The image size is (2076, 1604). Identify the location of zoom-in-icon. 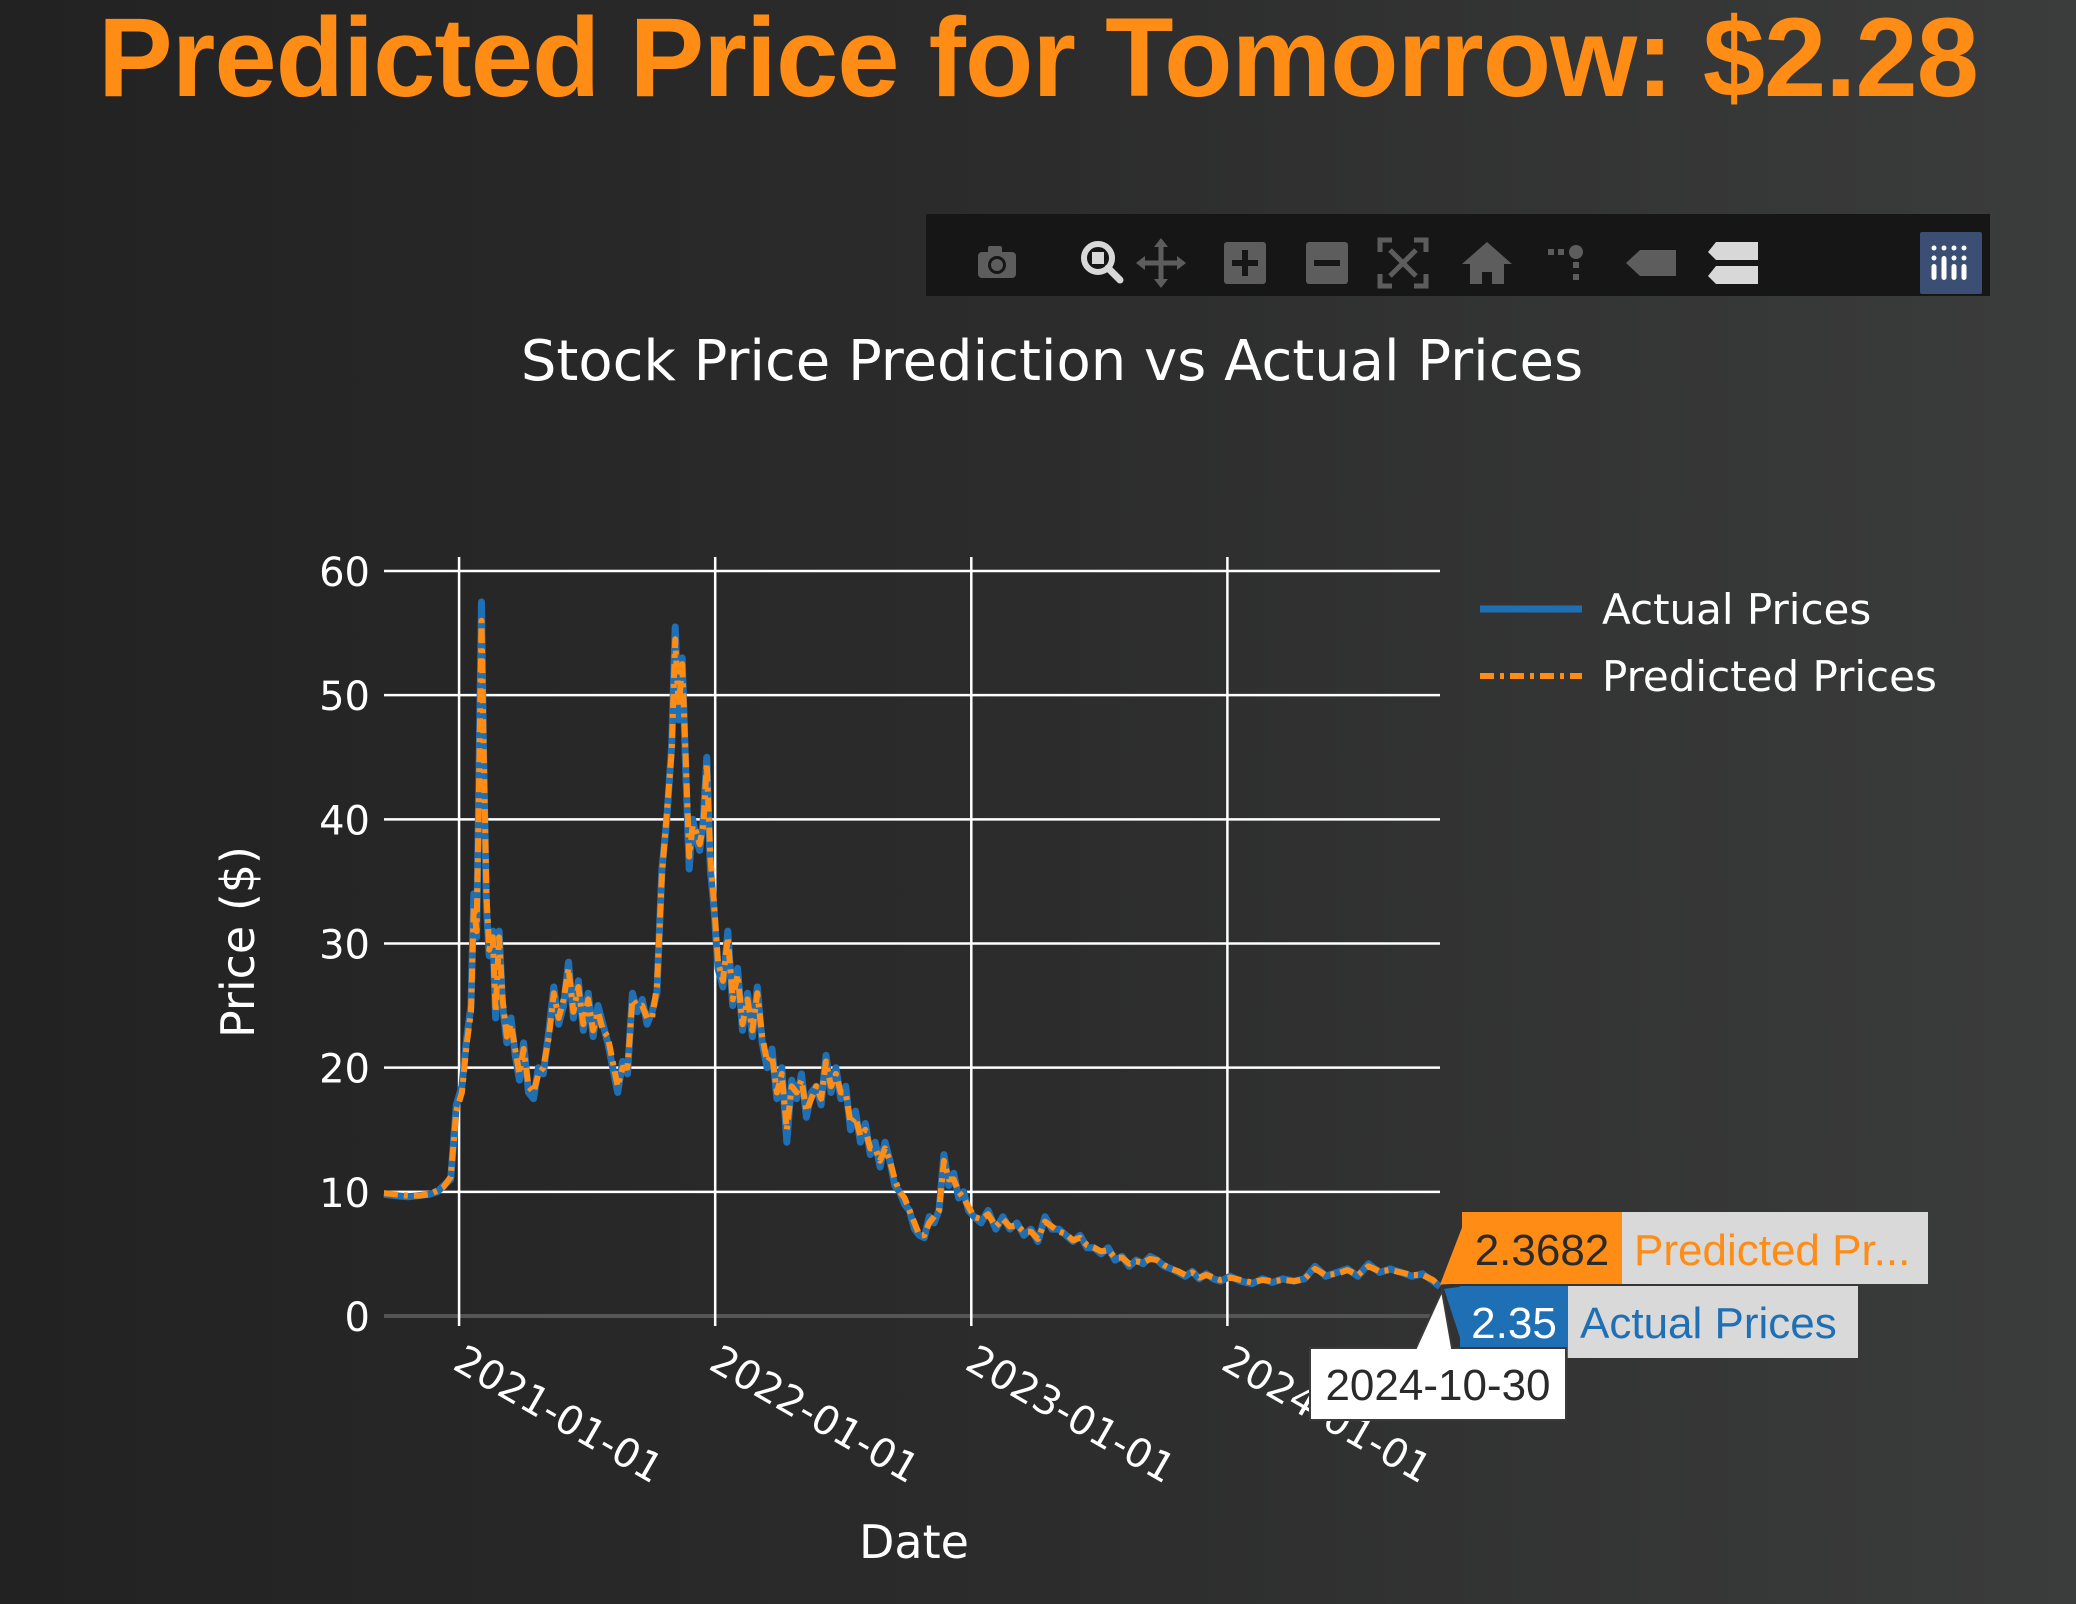
(1245, 263).